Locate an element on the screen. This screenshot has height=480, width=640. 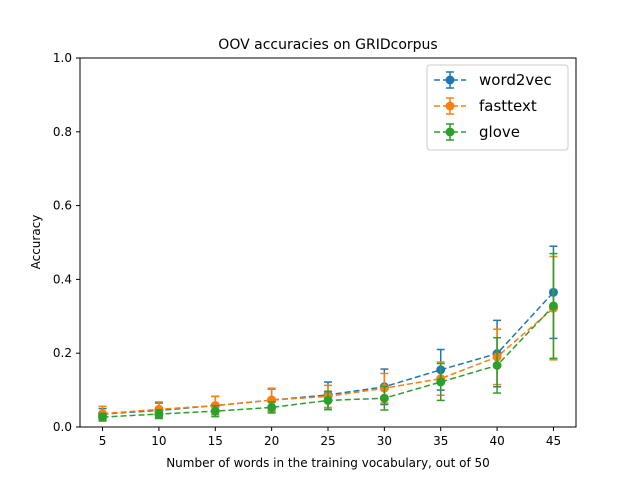
x-tick-label: 5 is located at coordinates (103, 441).